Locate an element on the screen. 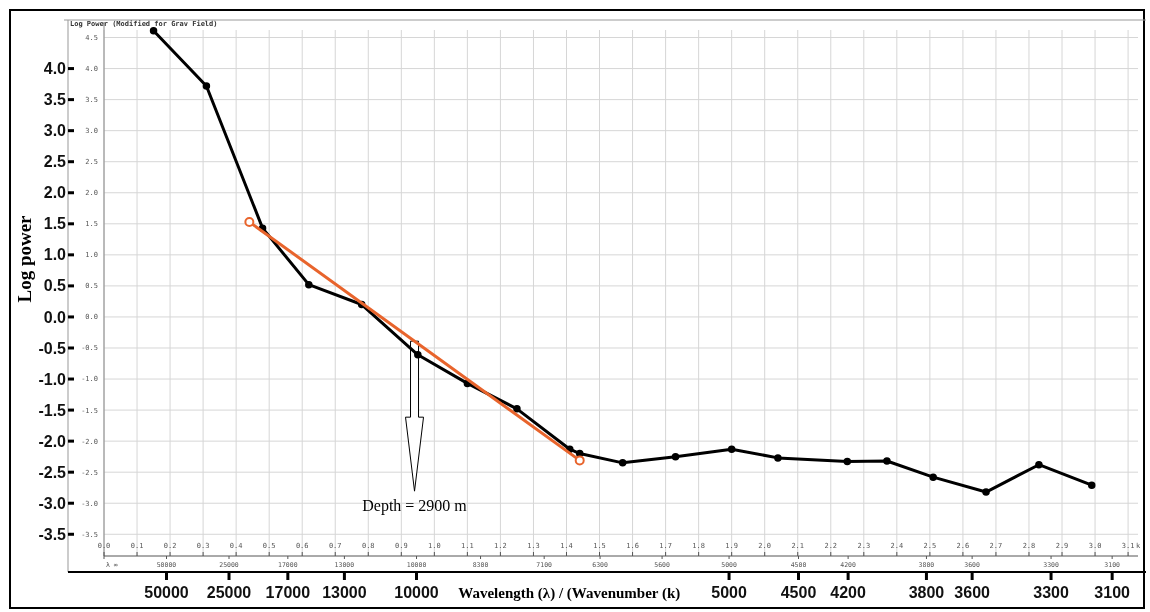 The width and height of the screenshot is (1150, 612). text: 13000 is located at coordinates (344, 592).